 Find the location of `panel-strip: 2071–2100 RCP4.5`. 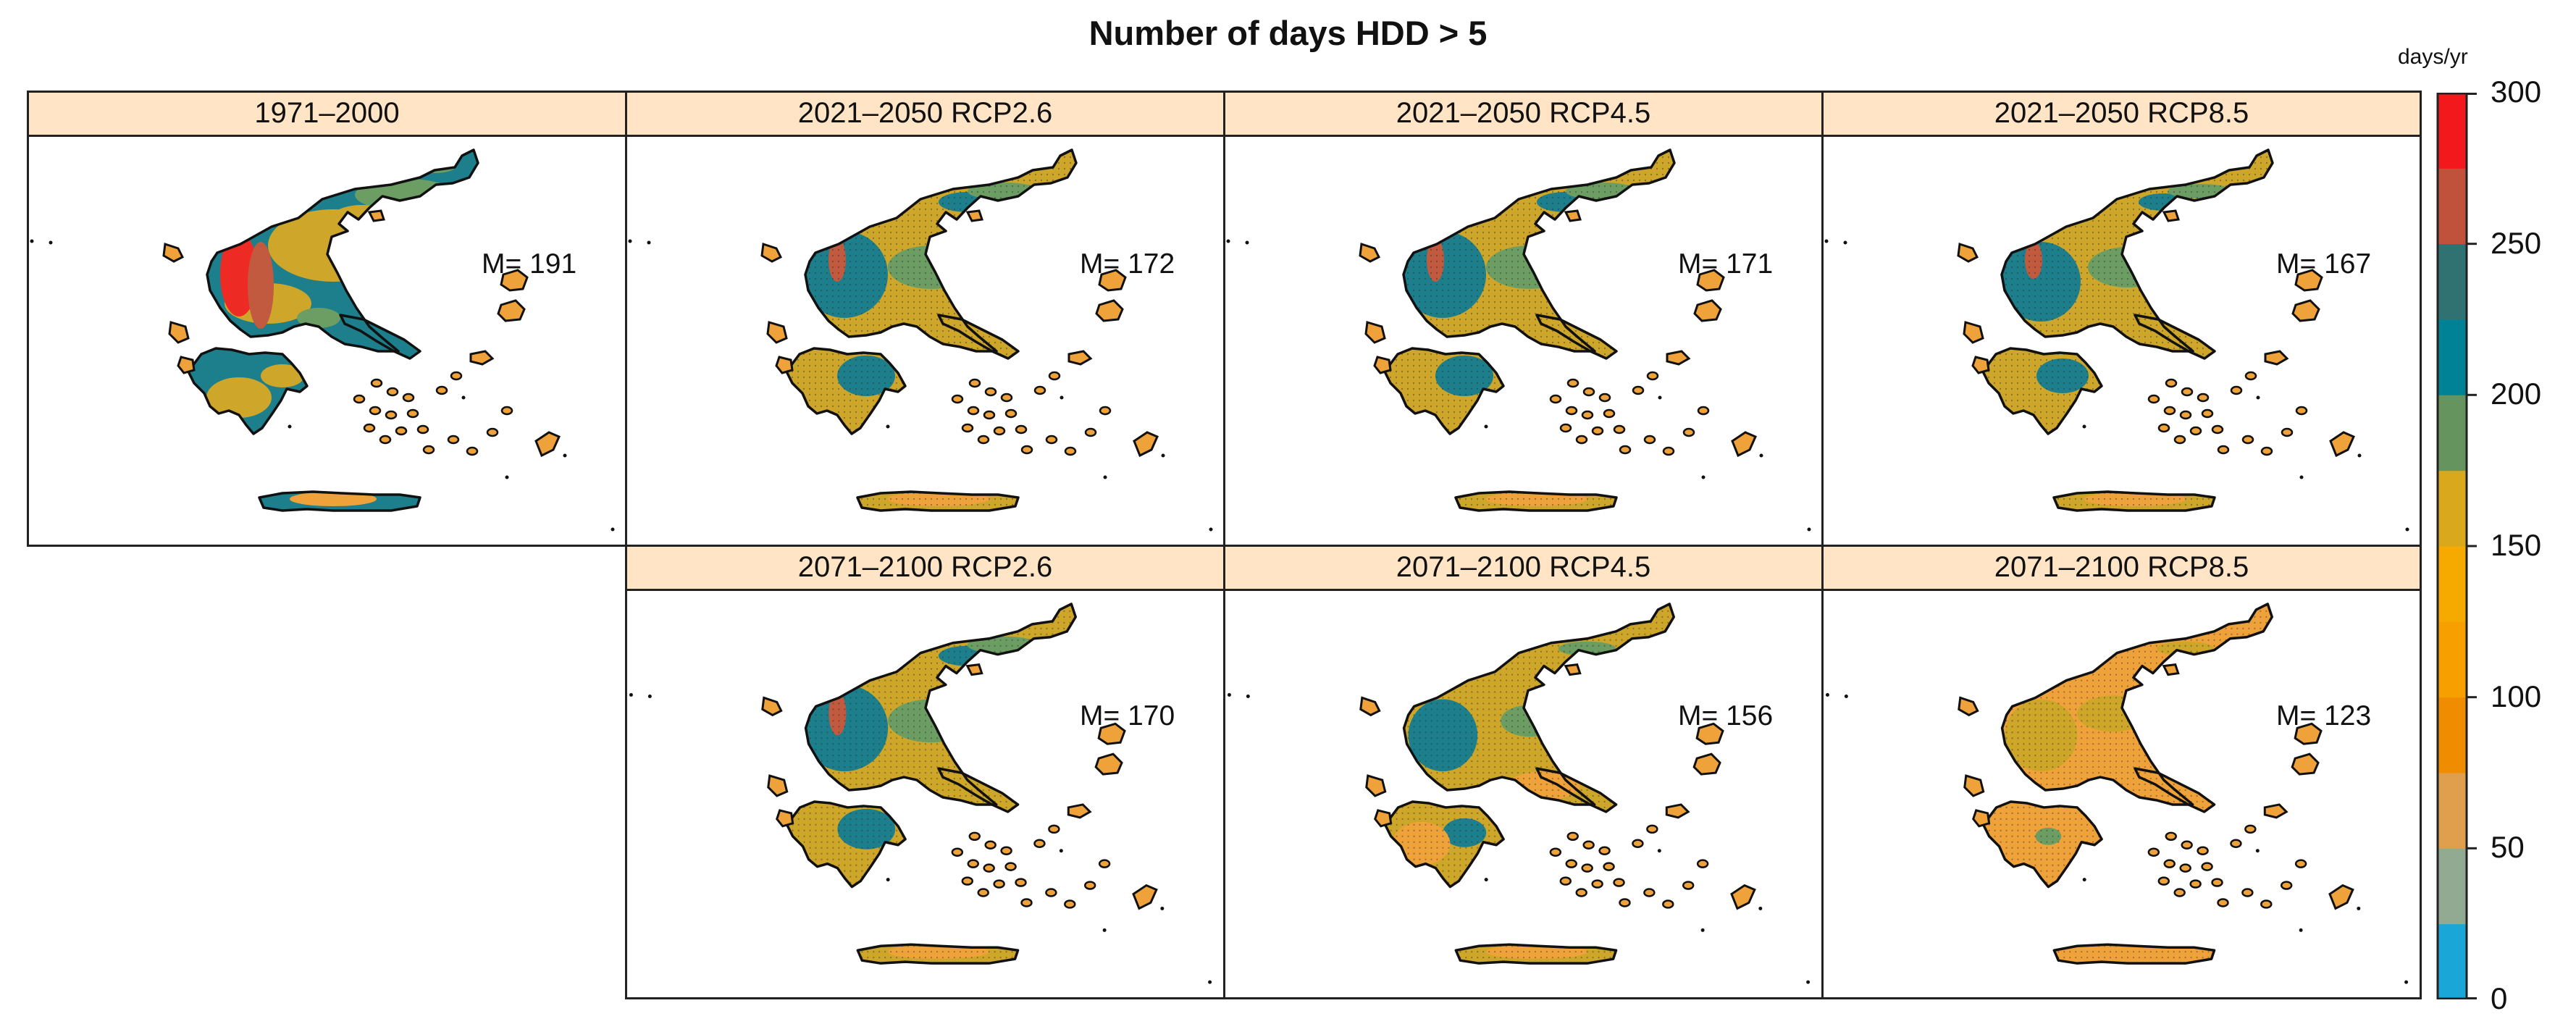

panel-strip: 2071–2100 RCP4.5 is located at coordinates (1523, 569).